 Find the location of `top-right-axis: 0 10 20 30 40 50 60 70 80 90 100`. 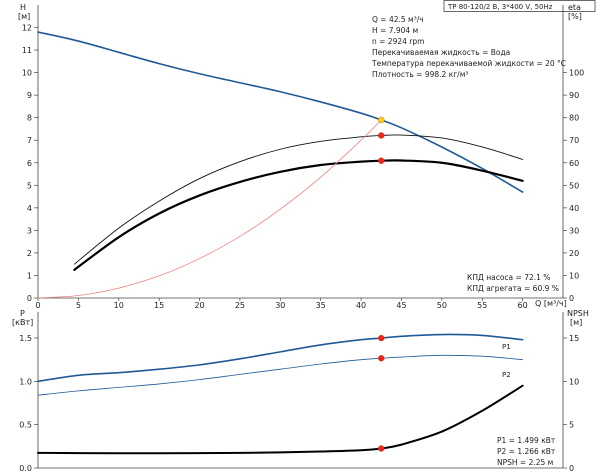

top-right-axis: 0 10 20 30 40 50 60 70 80 90 100 is located at coordinates (573, 186).